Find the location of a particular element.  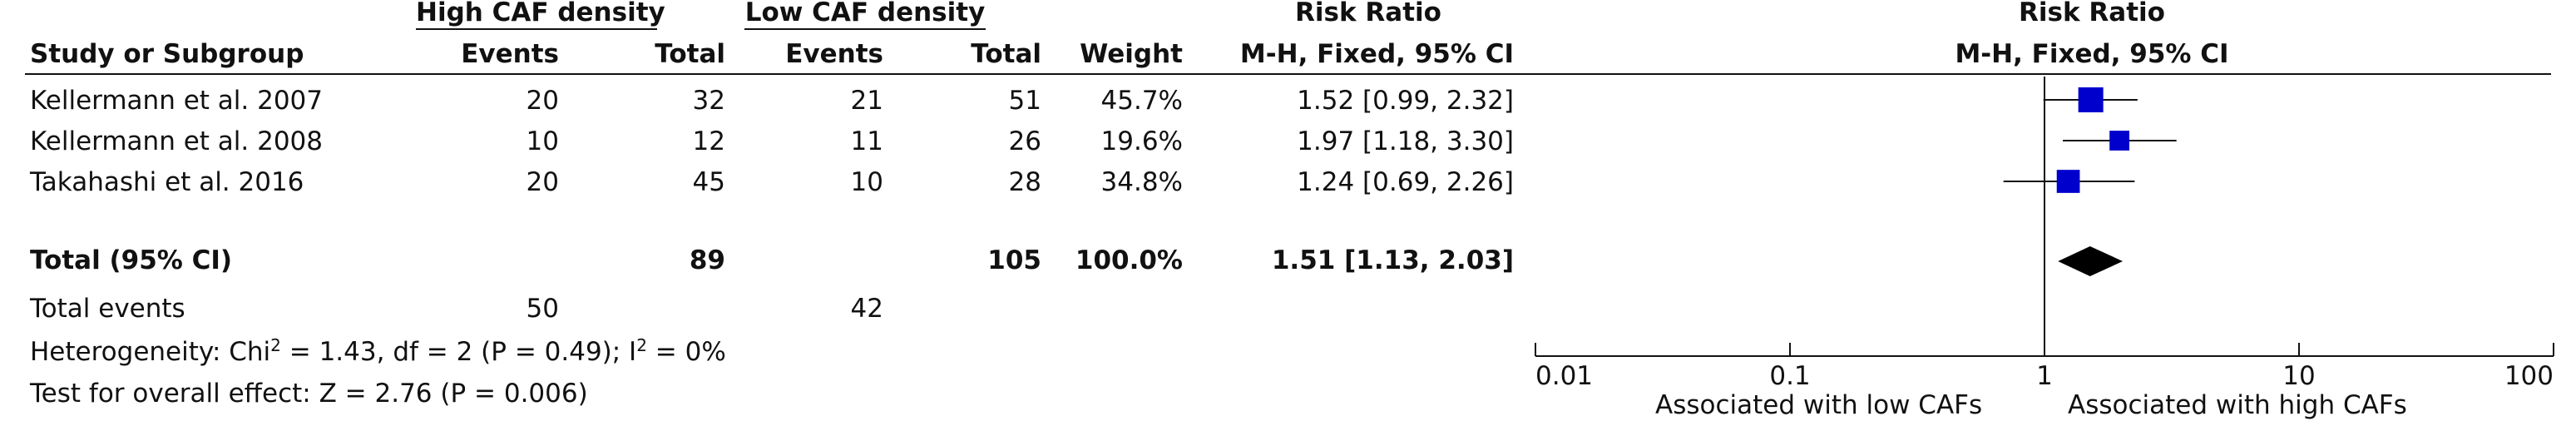

weight: 34.8% is located at coordinates (1141, 182).